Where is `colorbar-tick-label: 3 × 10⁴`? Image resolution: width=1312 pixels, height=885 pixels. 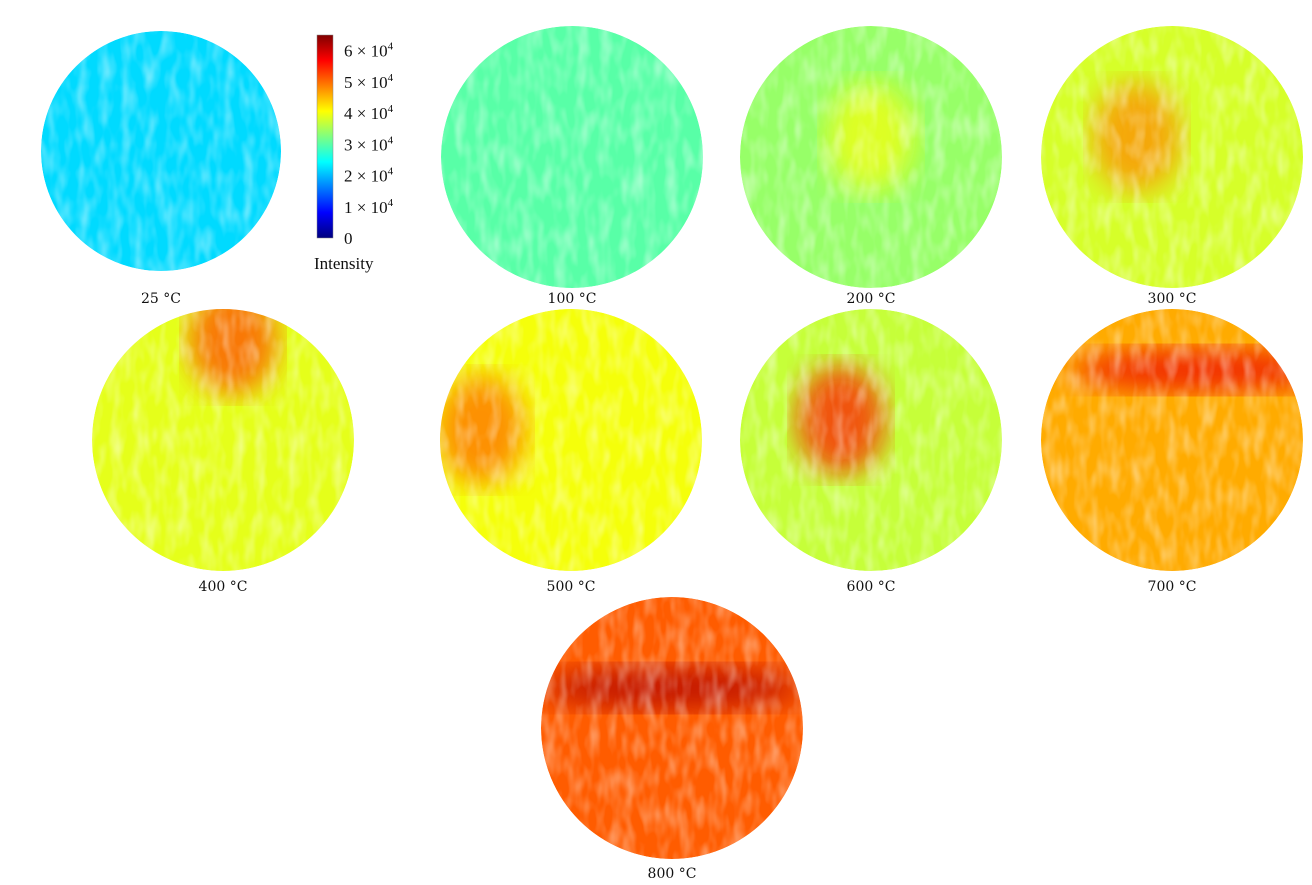 colorbar-tick-label: 3 × 10⁴ is located at coordinates (369, 144).